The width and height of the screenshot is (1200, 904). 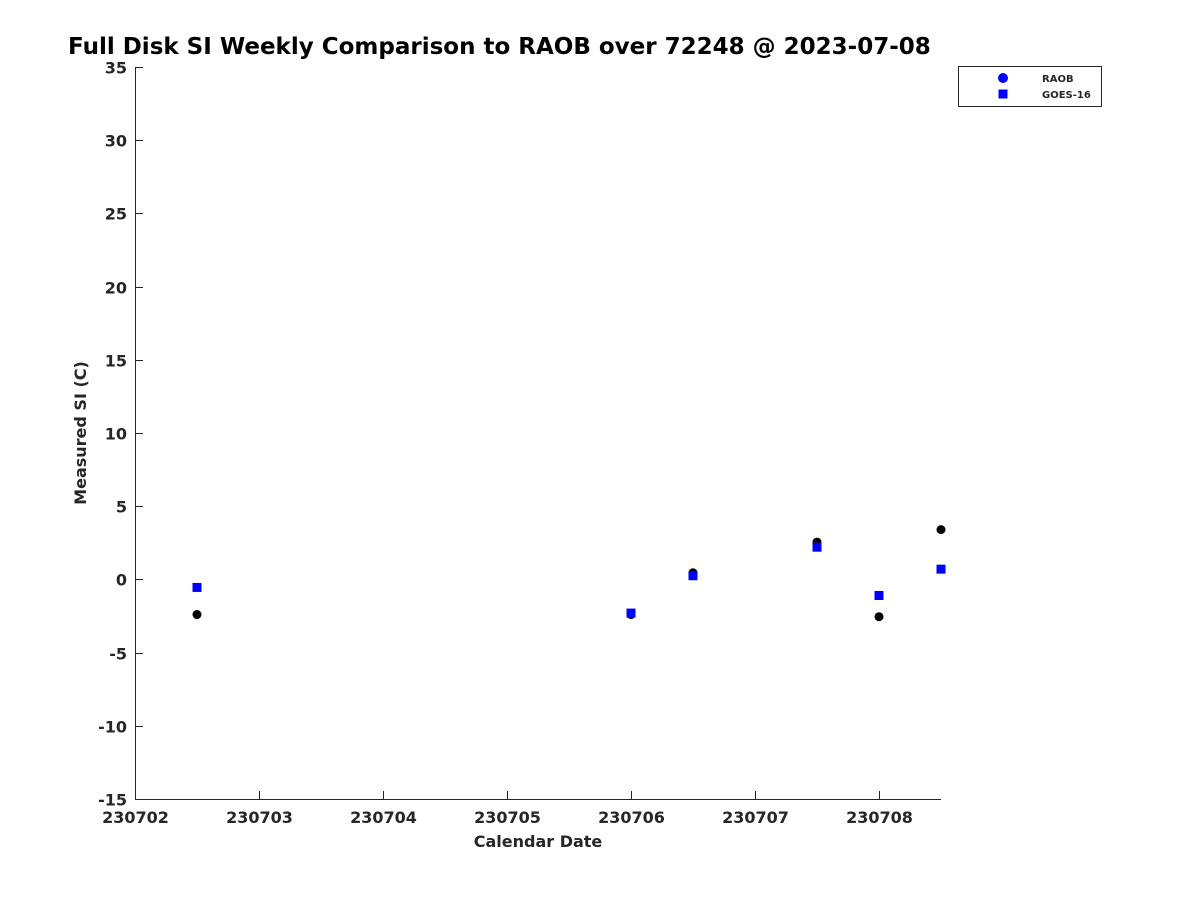 What do you see at coordinates (116, 288) in the screenshot?
I see `y-tick-label: 20` at bounding box center [116, 288].